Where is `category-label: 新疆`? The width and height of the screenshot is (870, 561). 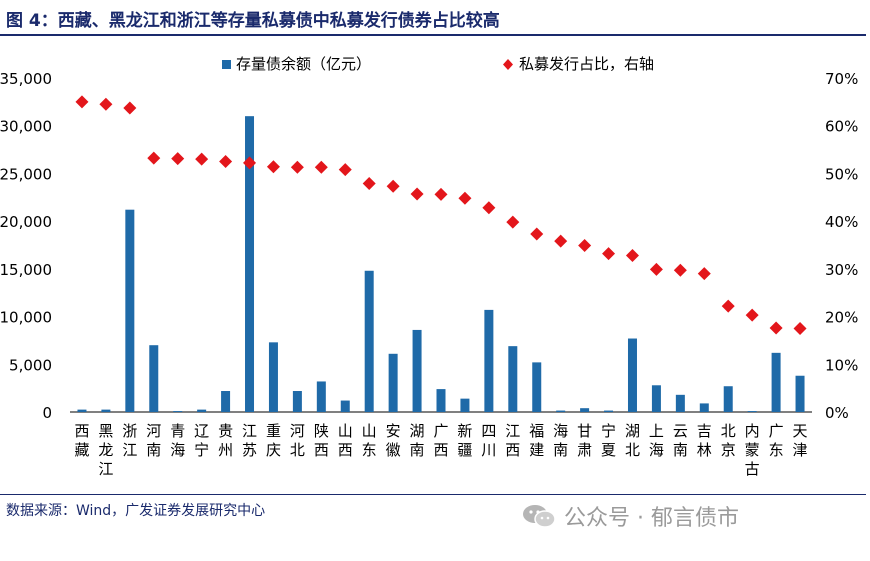 category-label: 新疆 is located at coordinates (464, 440).